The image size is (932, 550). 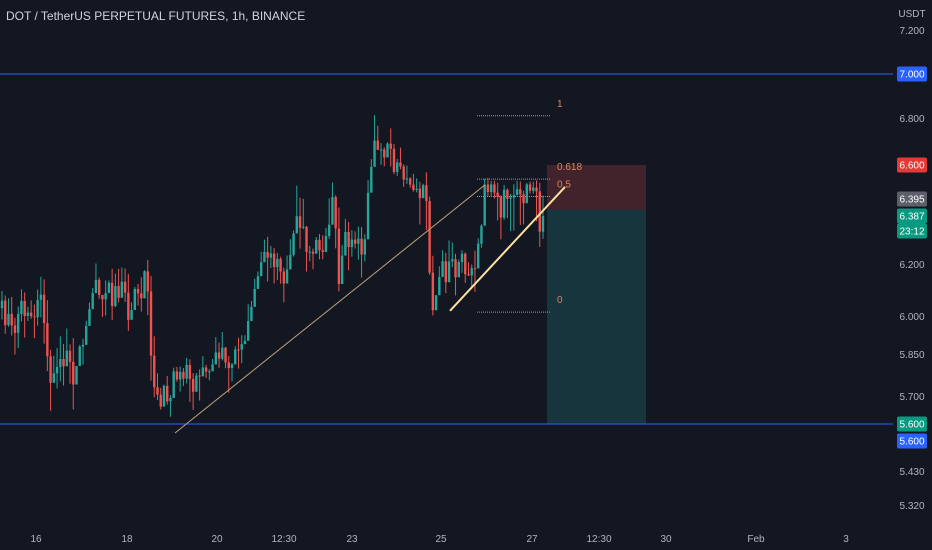 What do you see at coordinates (911, 355) in the screenshot?
I see `price-axis-label: 5.850` at bounding box center [911, 355].